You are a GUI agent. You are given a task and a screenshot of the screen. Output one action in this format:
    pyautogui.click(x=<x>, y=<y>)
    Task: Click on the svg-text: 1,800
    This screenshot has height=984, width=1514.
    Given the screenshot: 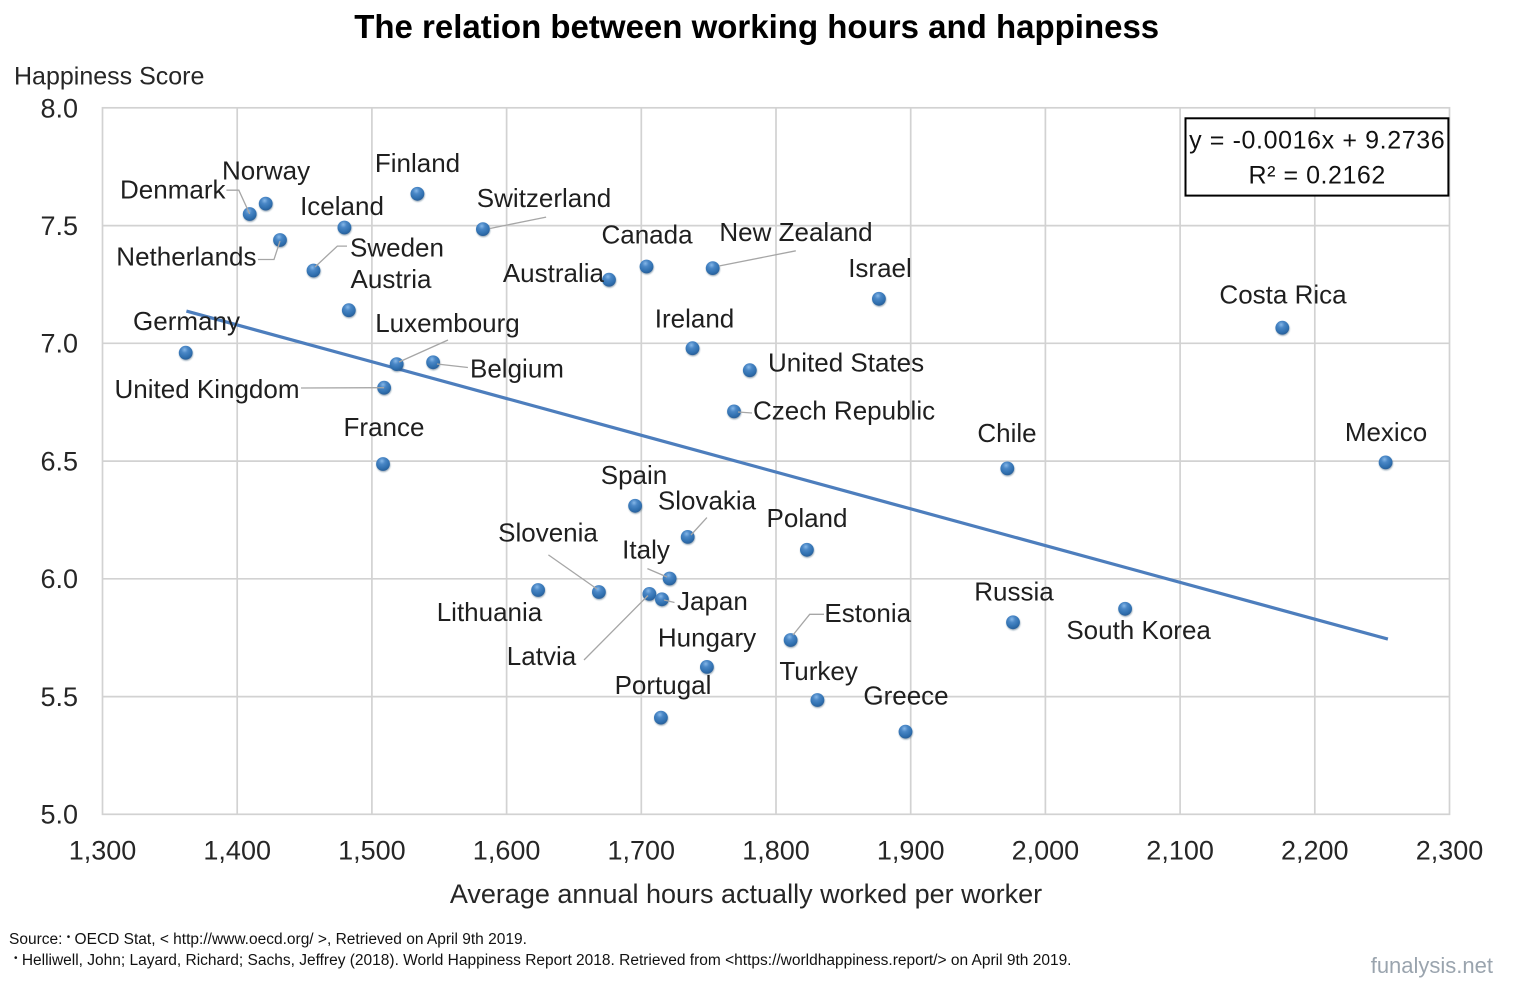 What is the action you would take?
    pyautogui.click(x=776, y=851)
    